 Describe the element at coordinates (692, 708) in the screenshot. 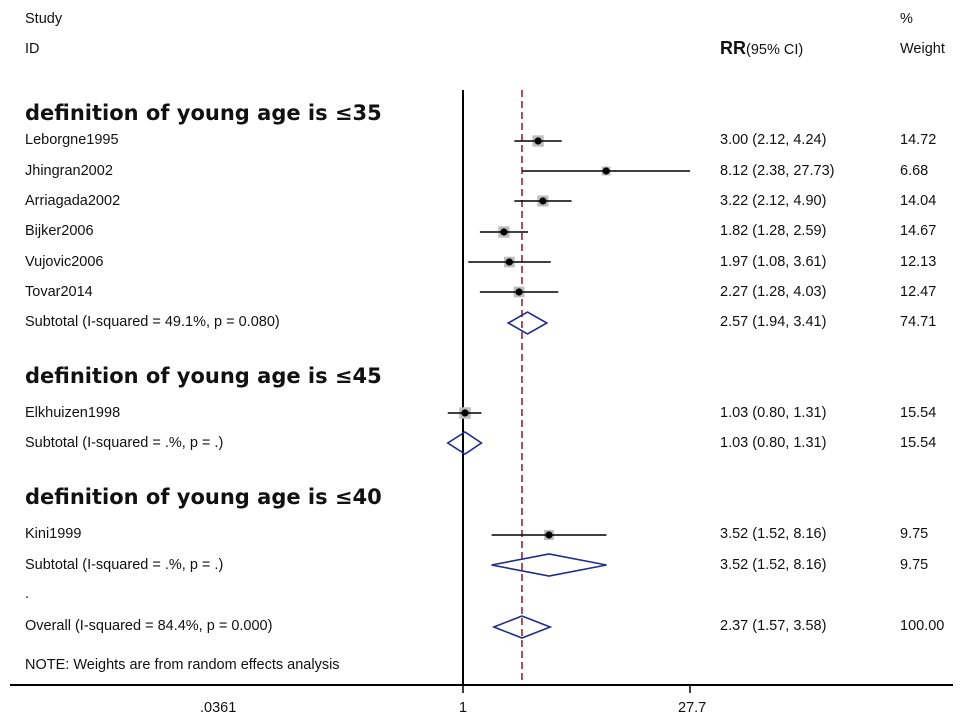

I see `x-tick-label: 27.7` at that location.